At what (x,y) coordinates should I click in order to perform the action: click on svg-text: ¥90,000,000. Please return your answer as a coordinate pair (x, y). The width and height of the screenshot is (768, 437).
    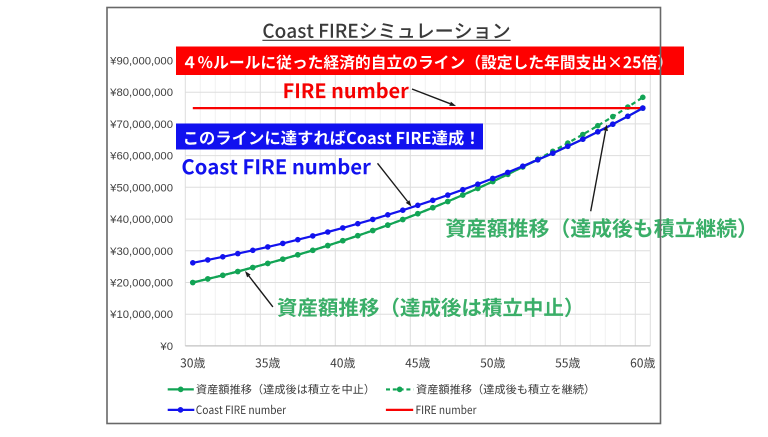
    Looking at the image, I should click on (141, 62).